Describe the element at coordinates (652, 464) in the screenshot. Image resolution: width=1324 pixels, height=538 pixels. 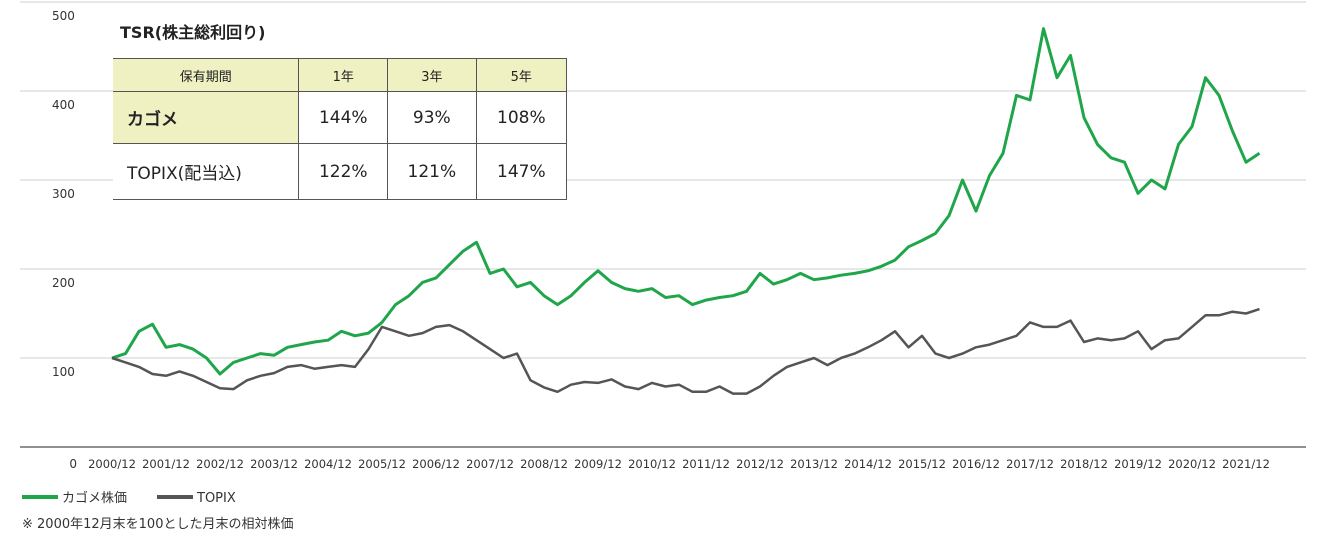
I see `x-tick-label: 2010/12` at that location.